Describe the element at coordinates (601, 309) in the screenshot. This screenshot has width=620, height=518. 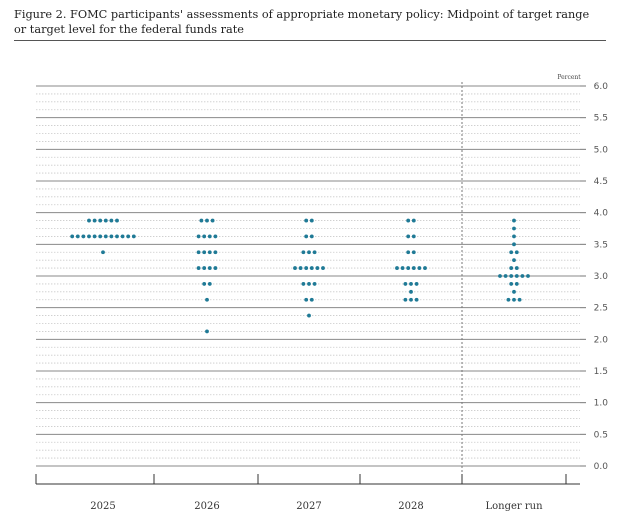
I see `y-tick-label: 2.5` at that location.